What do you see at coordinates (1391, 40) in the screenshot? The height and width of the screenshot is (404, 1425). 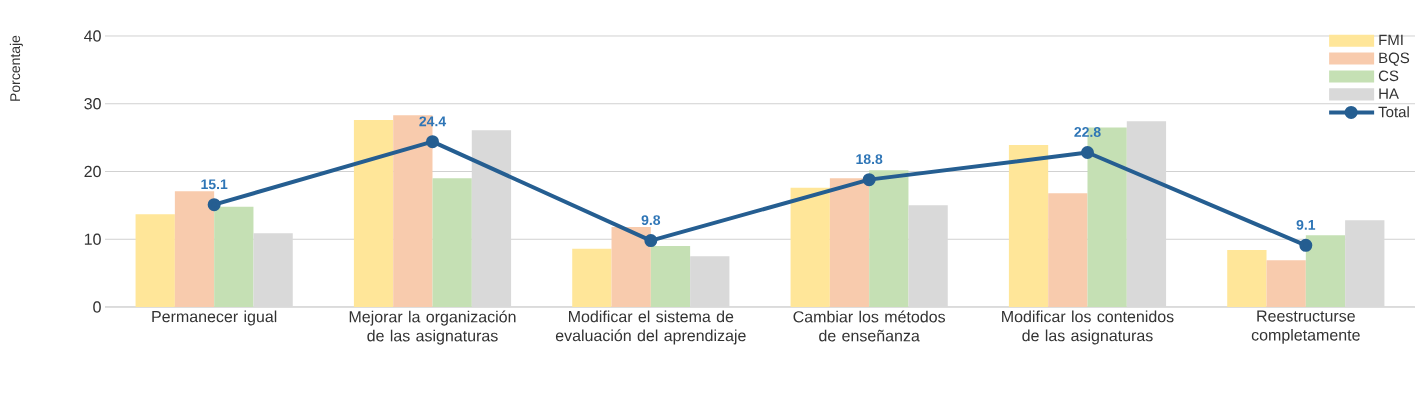 I see `legend-label: FMI` at bounding box center [1391, 40].